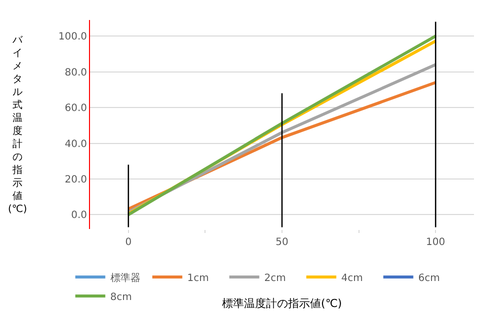  Describe the element at coordinates (275, 278) in the screenshot. I see `legend-label: 2cm` at that location.